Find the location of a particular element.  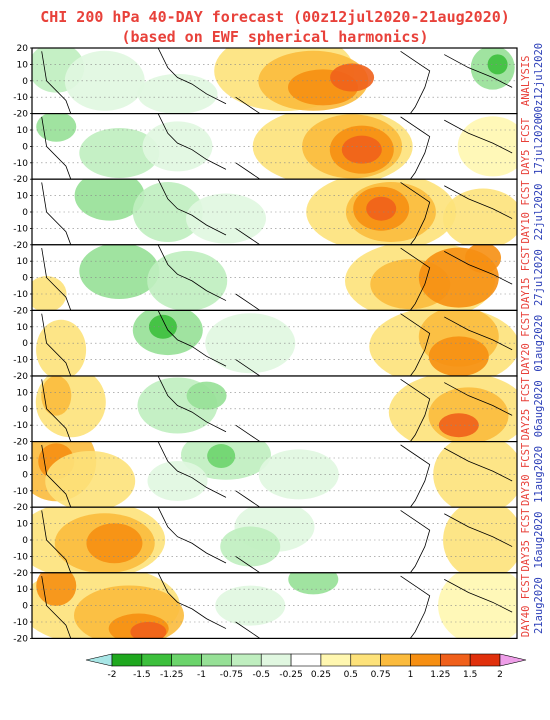

colorbar-label: 2 is located at coordinates (500, 675).